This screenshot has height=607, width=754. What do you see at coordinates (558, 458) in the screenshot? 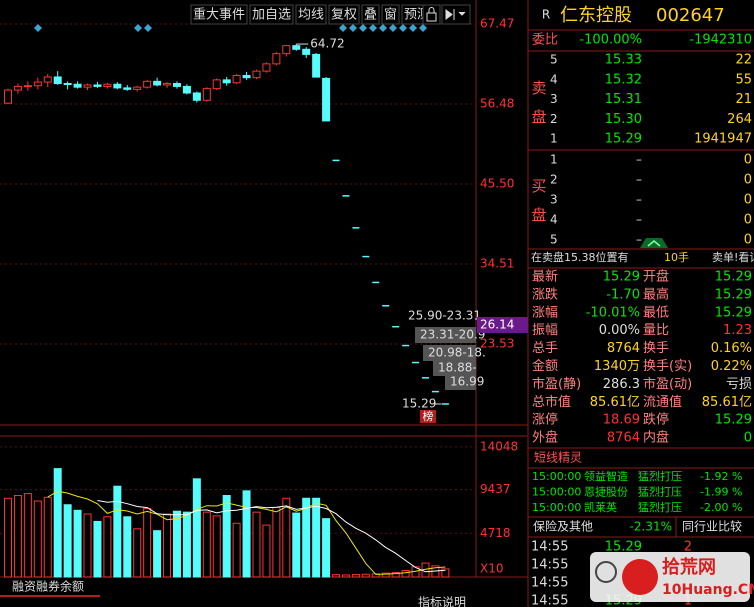
I see `section-title: 短线精灵` at bounding box center [558, 458].